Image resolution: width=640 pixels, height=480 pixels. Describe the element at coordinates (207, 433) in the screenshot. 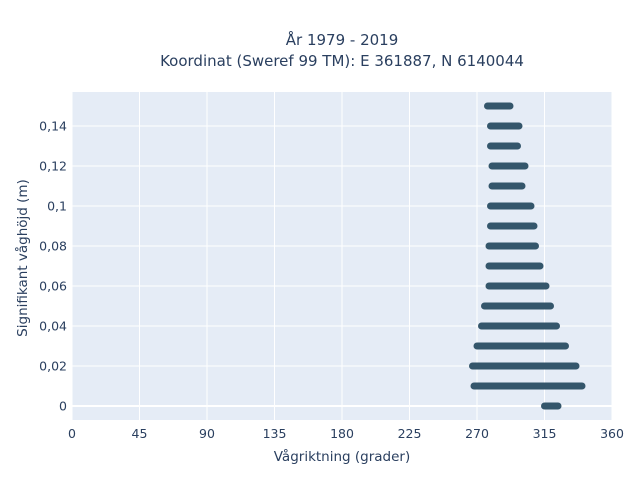

I see `x-tick-label: 90` at that location.